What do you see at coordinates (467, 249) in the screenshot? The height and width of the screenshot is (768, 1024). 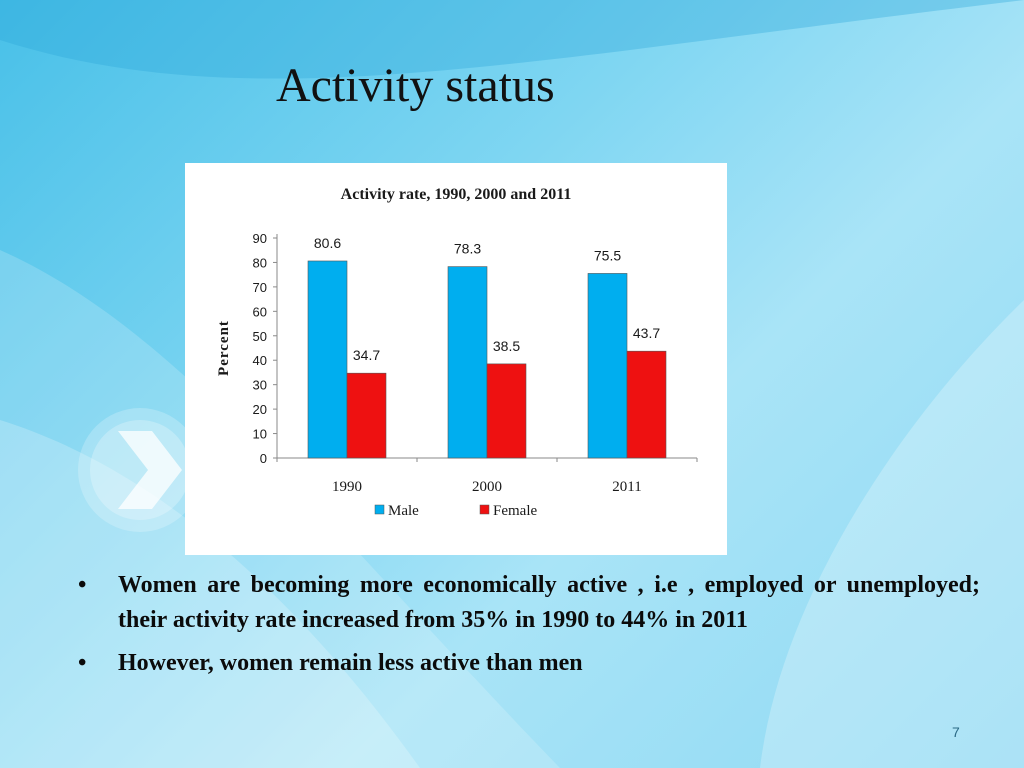 I see `data-label: 78.3` at bounding box center [467, 249].